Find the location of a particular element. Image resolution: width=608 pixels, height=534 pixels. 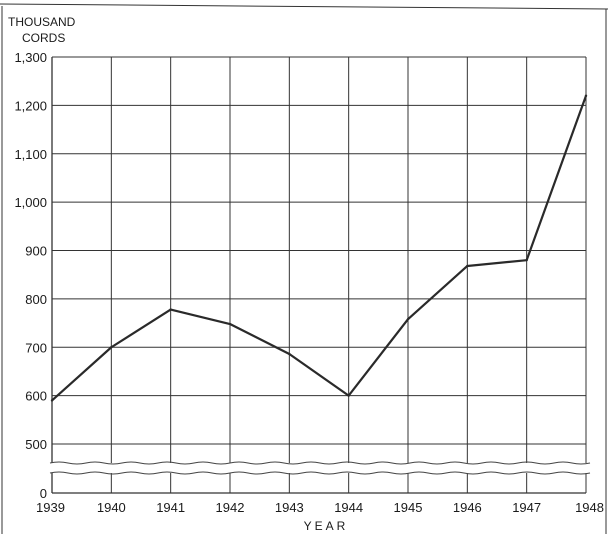

y-tick-label: 1,200 is located at coordinates (30, 105).